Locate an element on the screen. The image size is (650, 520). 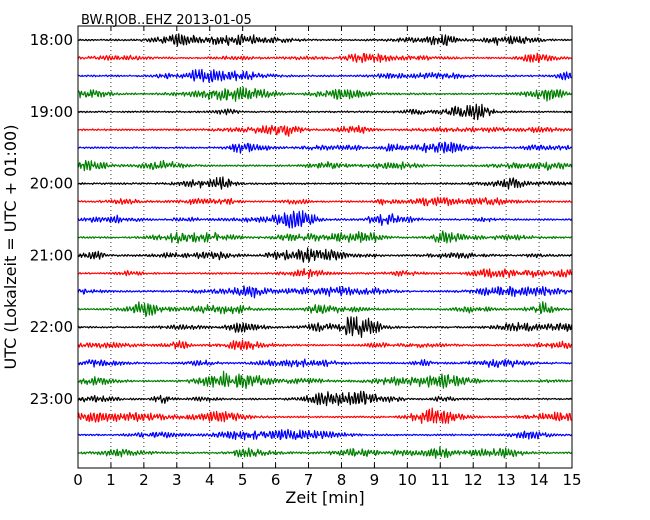
x-tick-label: 4 is located at coordinates (210, 480).